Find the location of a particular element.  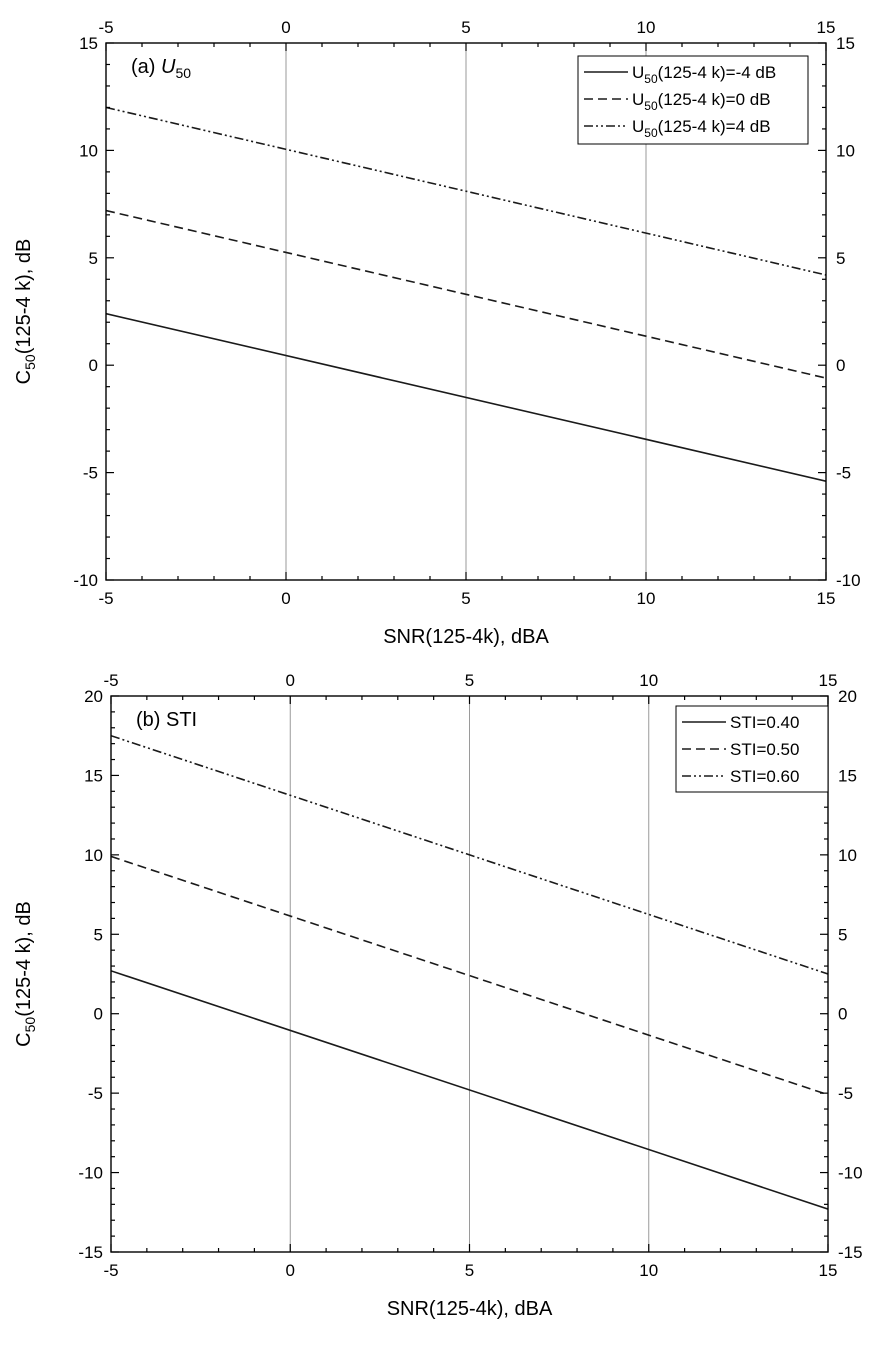

legend-entry-2: STI=0.60 is located at coordinates (764, 776).